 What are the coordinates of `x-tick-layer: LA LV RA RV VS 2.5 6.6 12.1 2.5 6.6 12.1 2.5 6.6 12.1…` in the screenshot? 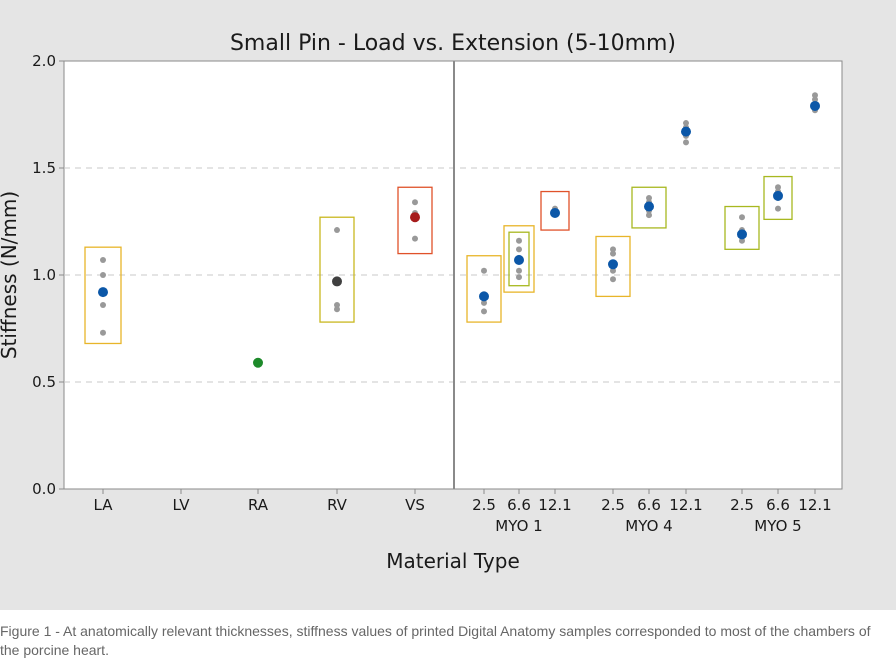 It's located at (463, 512).